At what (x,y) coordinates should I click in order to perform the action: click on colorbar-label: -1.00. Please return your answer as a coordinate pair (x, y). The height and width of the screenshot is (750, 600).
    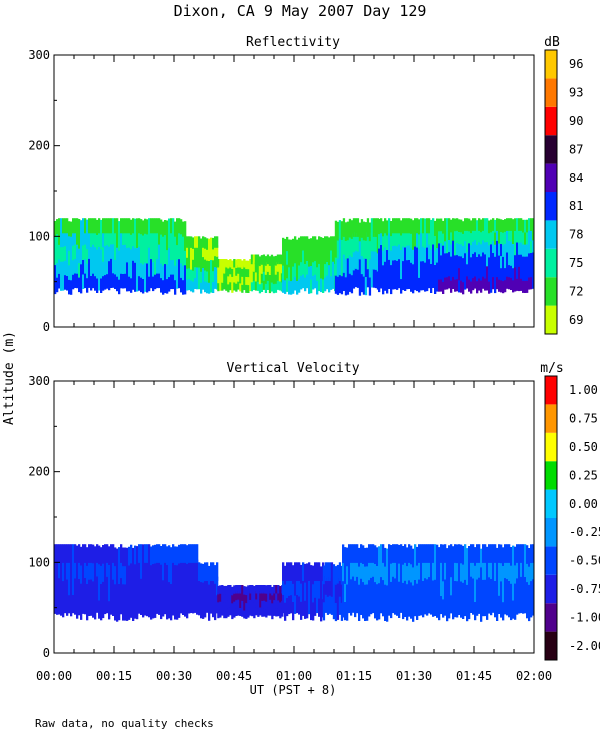
    Looking at the image, I should click on (584, 617).